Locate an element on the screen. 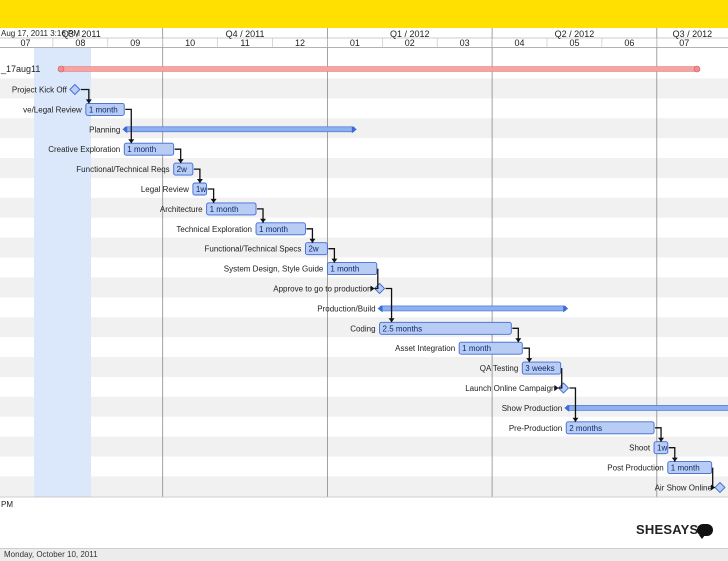 The width and height of the screenshot is (728, 561). shesays-logo: SHESAYS is located at coordinates (667, 529).